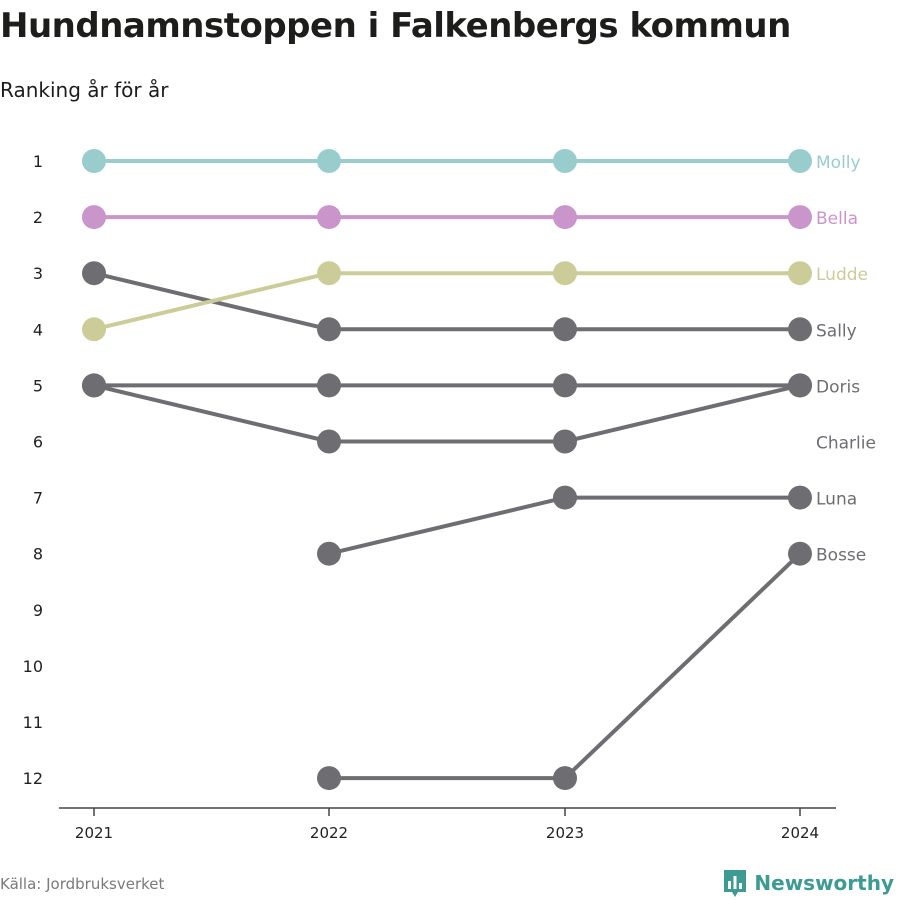  What do you see at coordinates (38, 442) in the screenshot?
I see `y-tick-label: 6` at bounding box center [38, 442].